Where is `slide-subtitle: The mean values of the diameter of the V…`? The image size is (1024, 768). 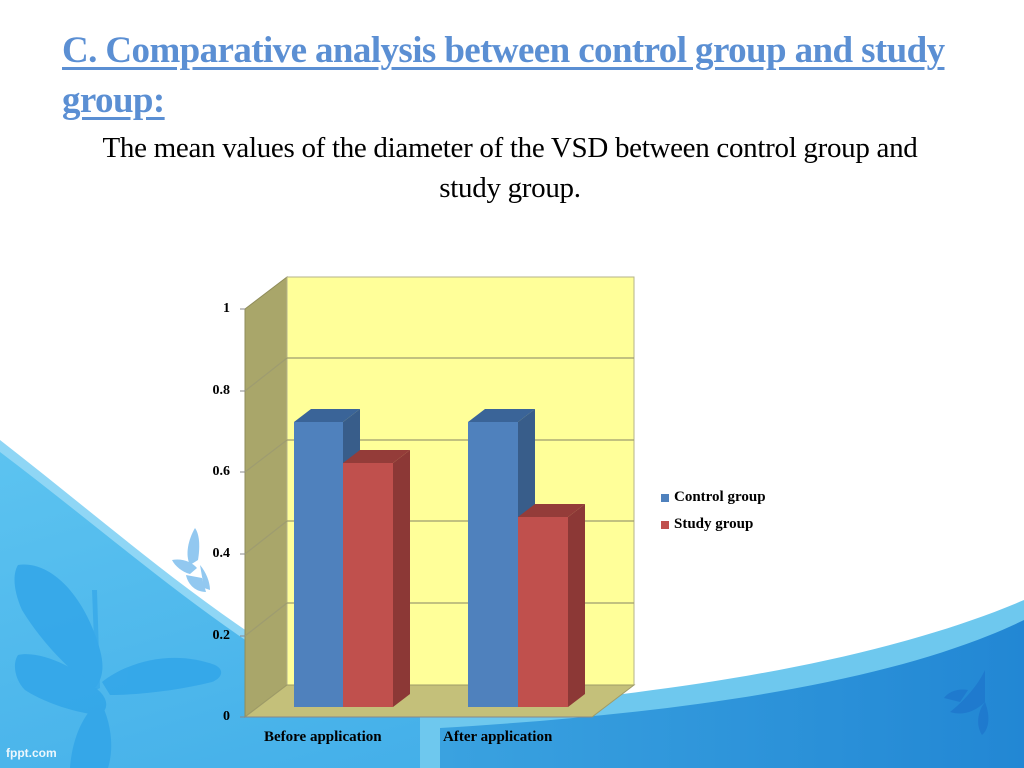
slide-subtitle: The mean values of the diameter of the V… is located at coordinates (510, 168).